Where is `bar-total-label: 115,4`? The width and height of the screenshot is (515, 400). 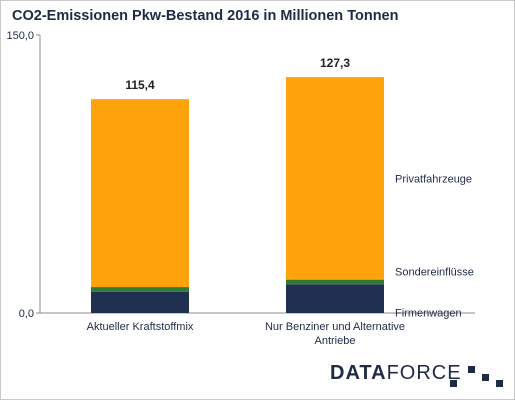
bar-total-label: 115,4 is located at coordinates (140, 85).